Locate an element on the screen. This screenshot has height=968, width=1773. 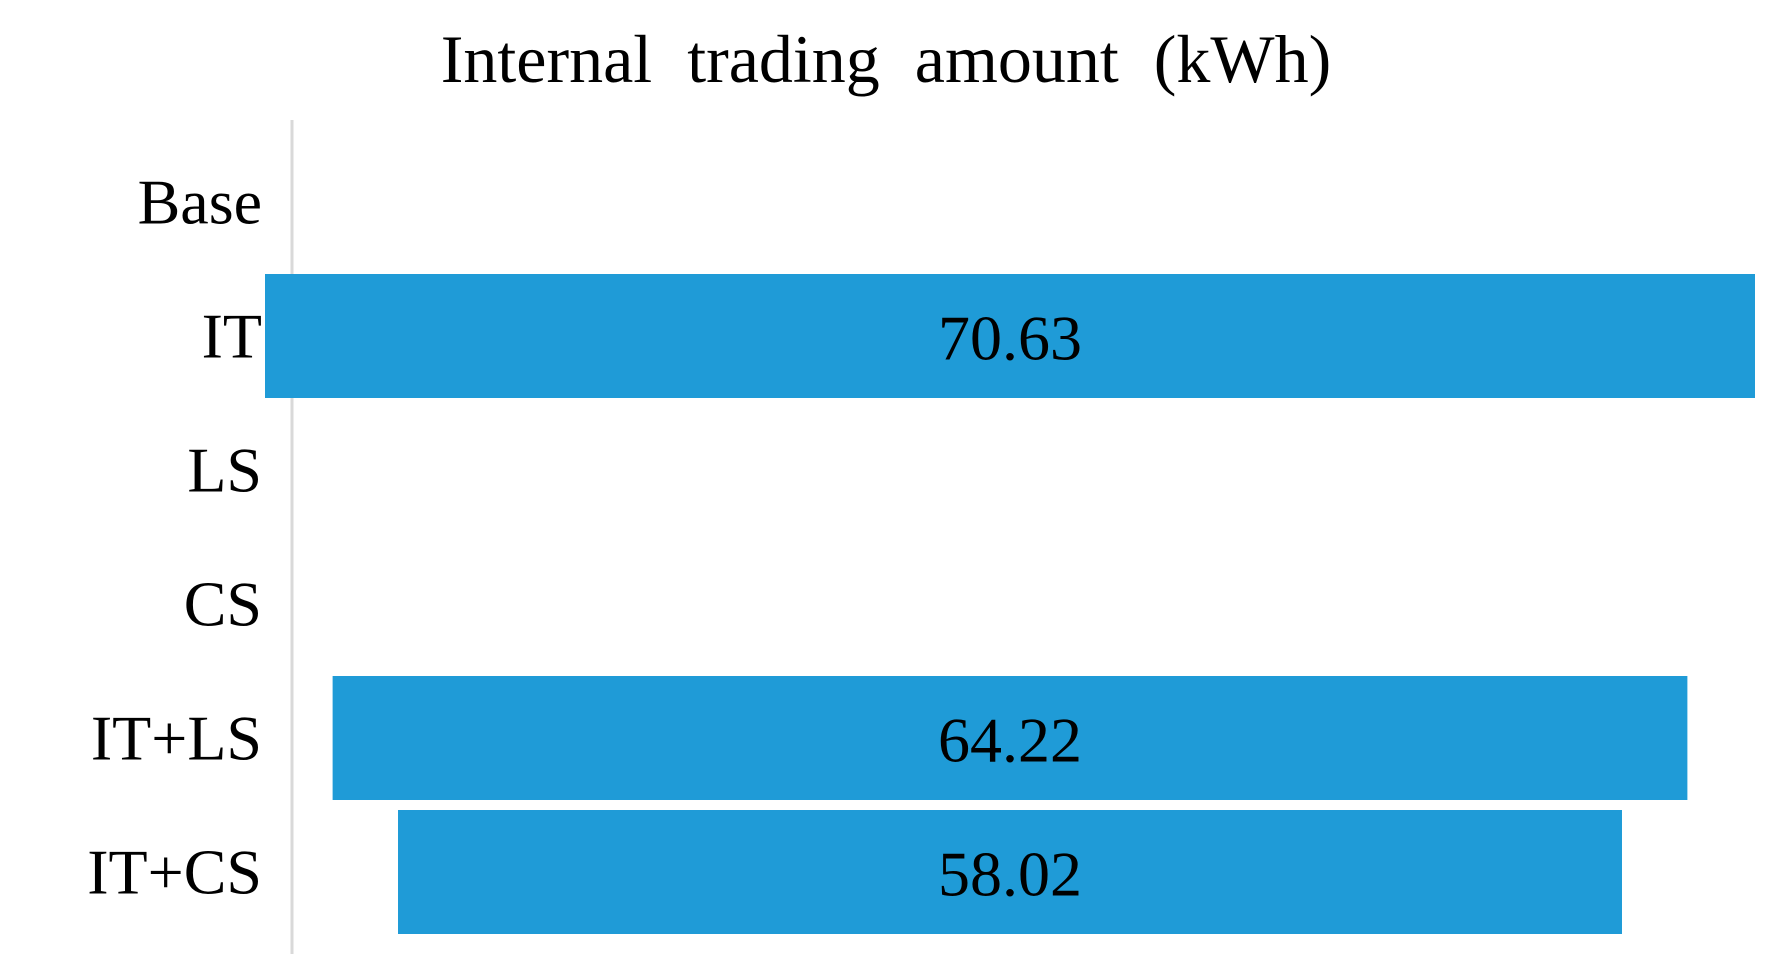
category-label-it: IT is located at coordinates (232, 336).